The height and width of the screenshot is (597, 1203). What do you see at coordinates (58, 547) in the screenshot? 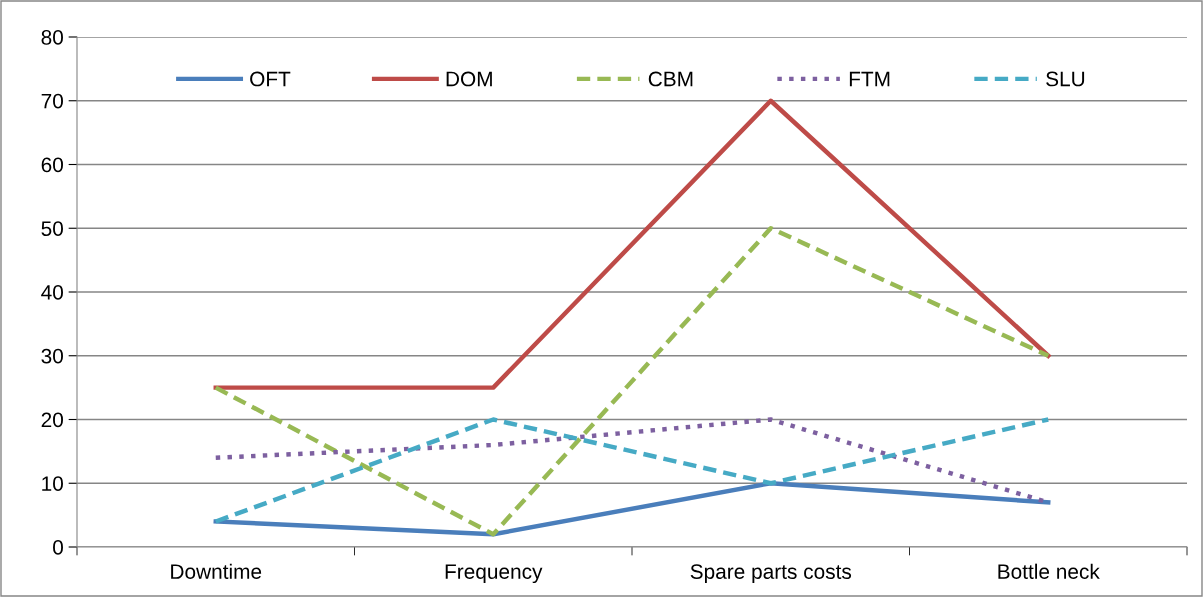
I see `y-tick-label: 0` at bounding box center [58, 547].